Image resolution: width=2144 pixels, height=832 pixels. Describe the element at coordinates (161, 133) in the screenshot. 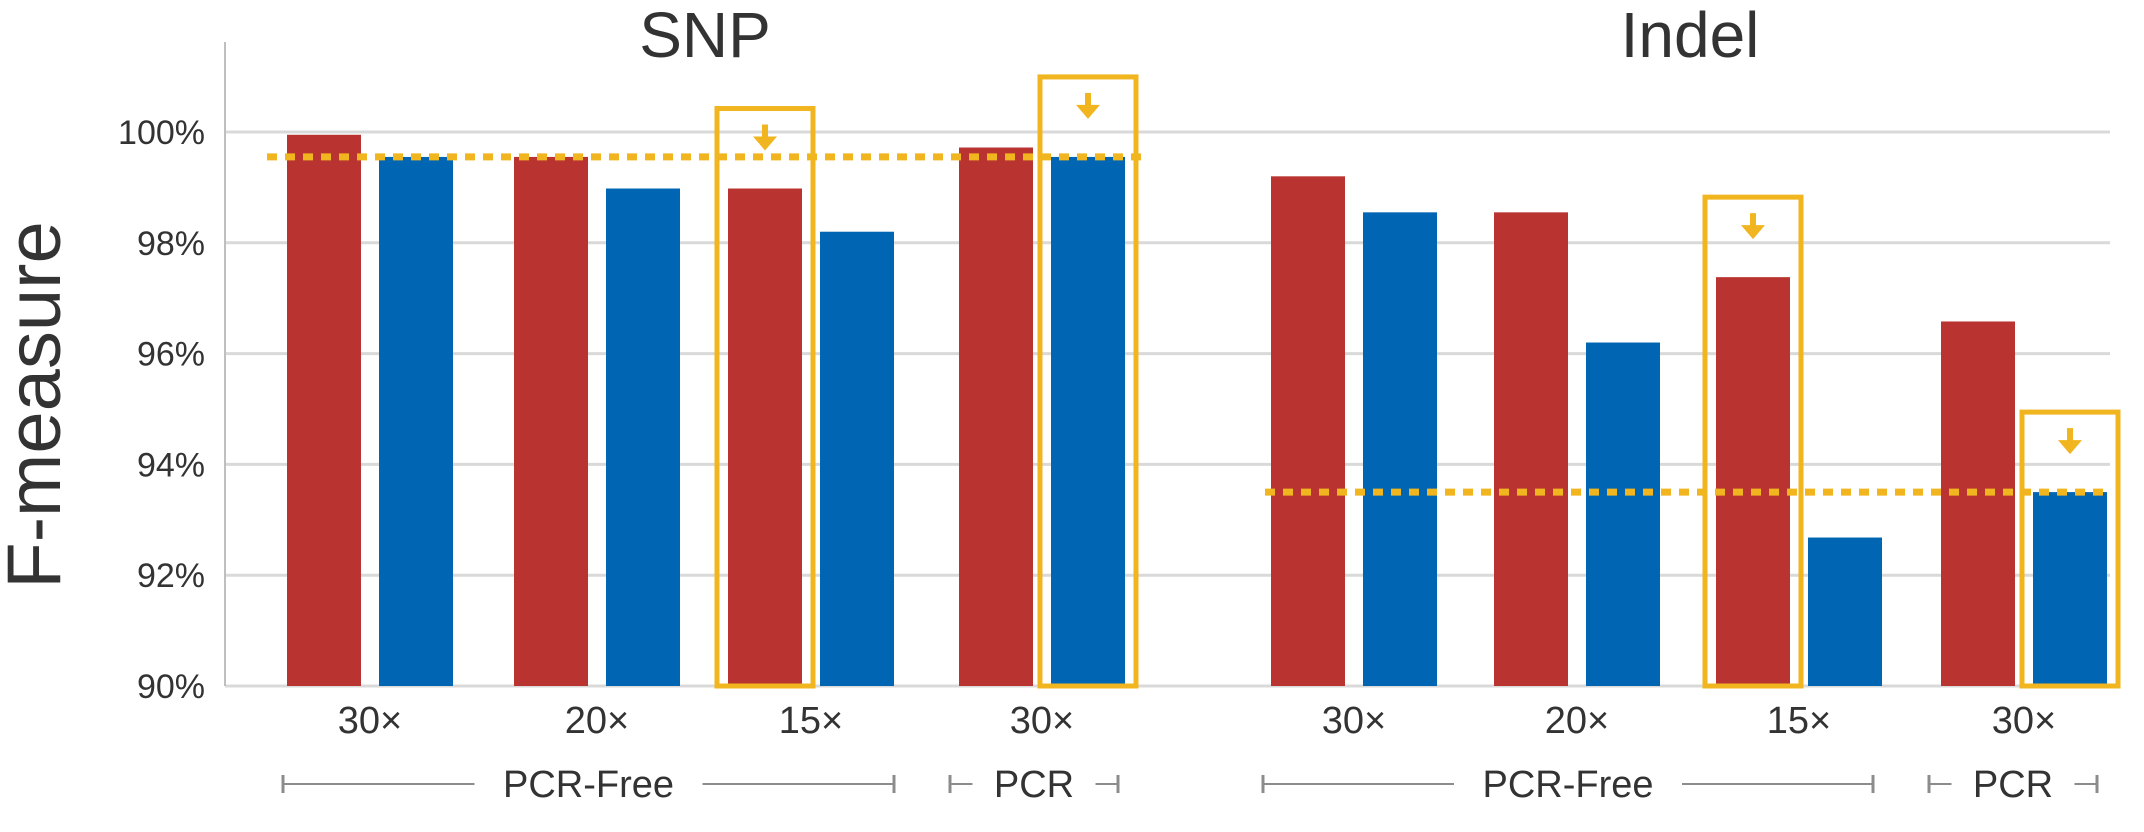

I see `y-tick-label: 100%` at that location.